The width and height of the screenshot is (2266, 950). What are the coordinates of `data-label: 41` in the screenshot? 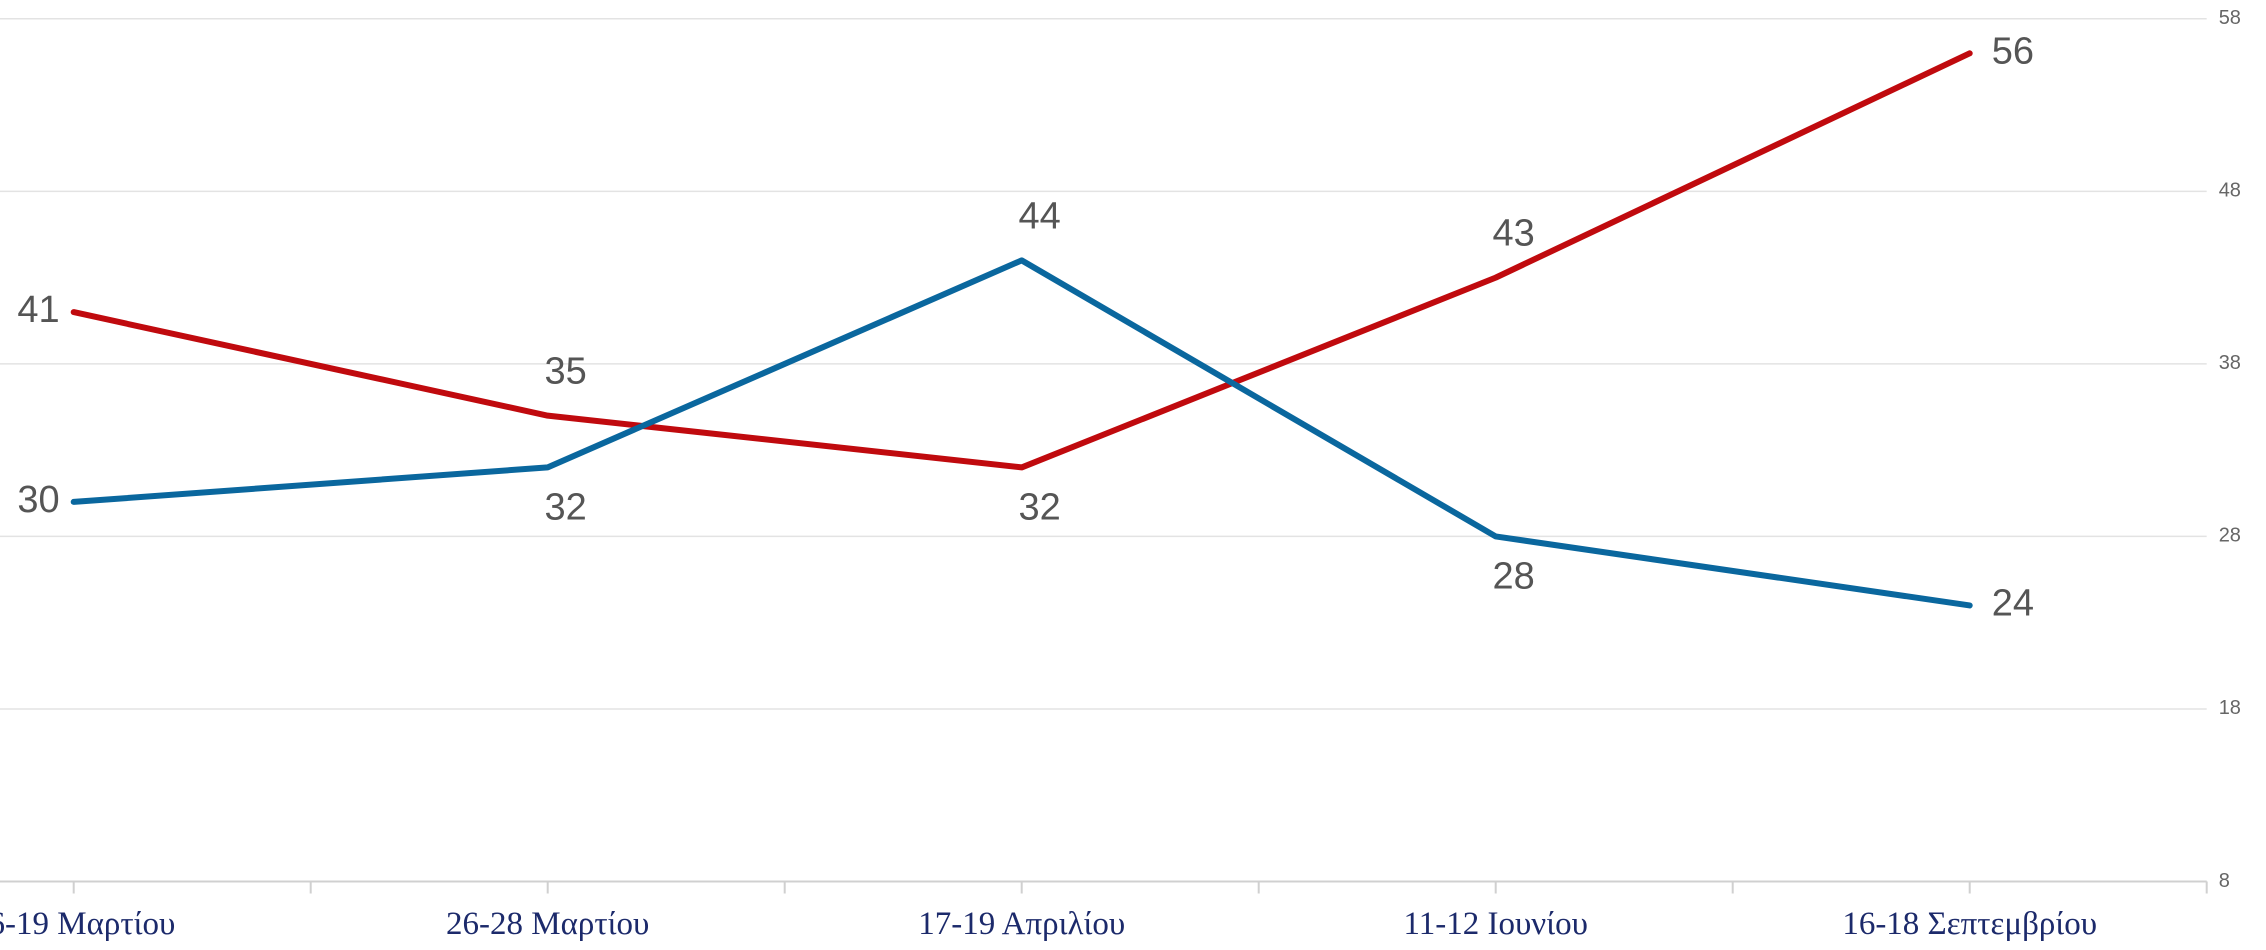 It's located at (38, 310).